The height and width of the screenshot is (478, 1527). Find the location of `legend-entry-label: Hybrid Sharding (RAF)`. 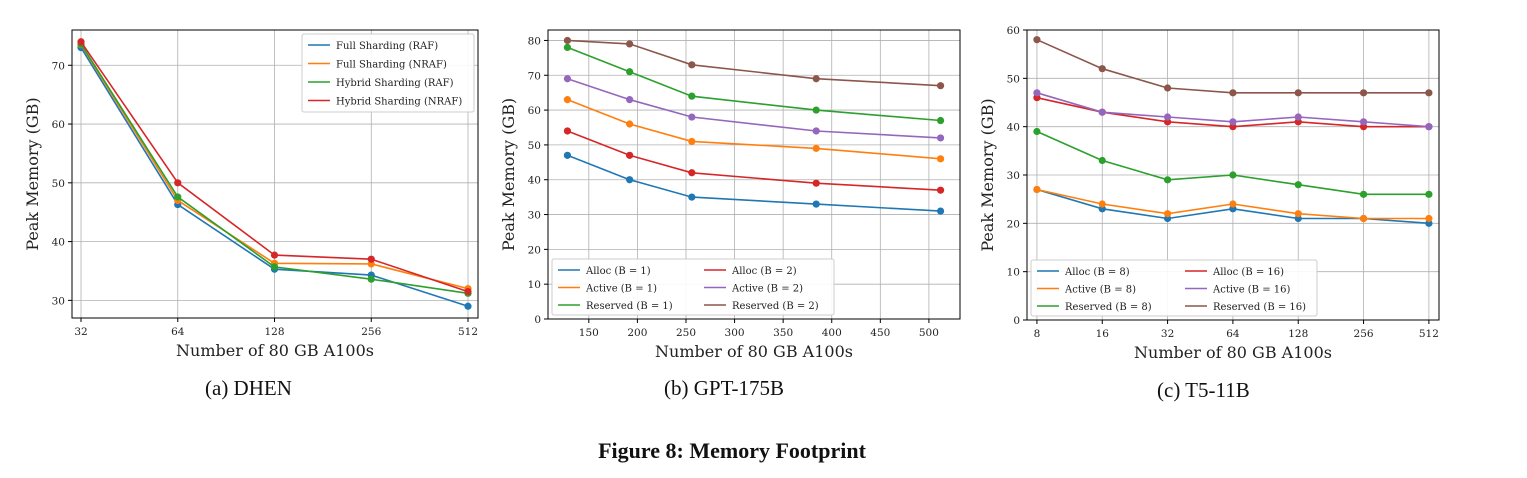

legend-entry-label: Hybrid Sharding (RAF) is located at coordinates (395, 83).